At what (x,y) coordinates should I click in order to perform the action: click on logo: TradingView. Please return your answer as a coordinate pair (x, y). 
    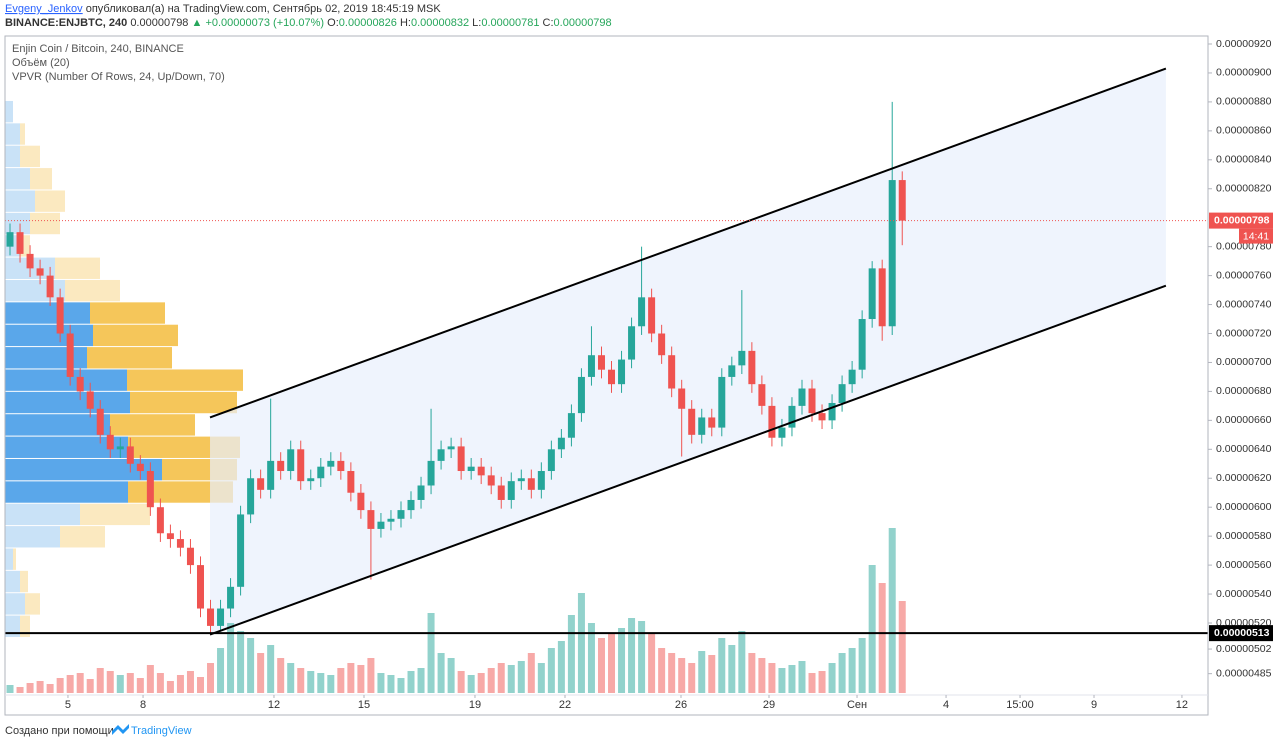
    Looking at the image, I should click on (152, 730).